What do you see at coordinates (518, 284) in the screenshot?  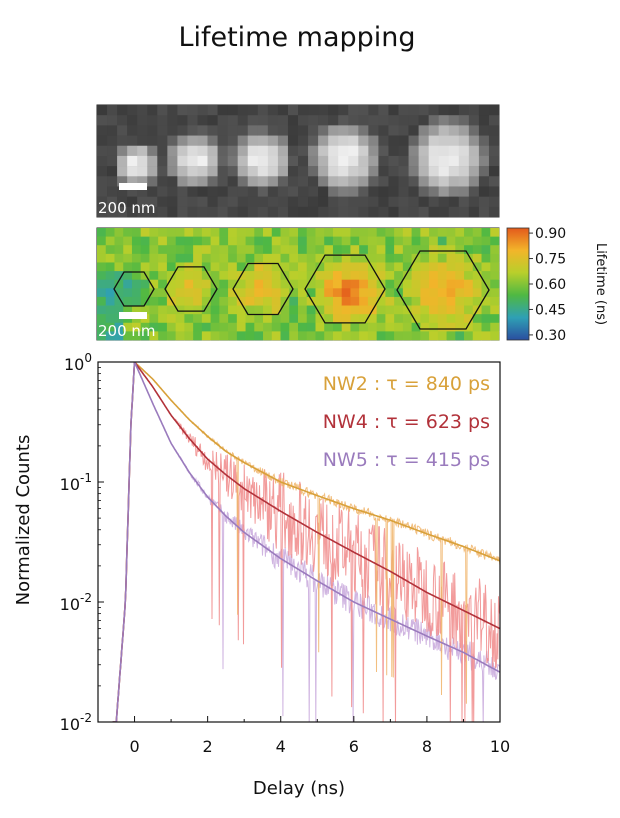 I see `colorbar-gradient` at bounding box center [518, 284].